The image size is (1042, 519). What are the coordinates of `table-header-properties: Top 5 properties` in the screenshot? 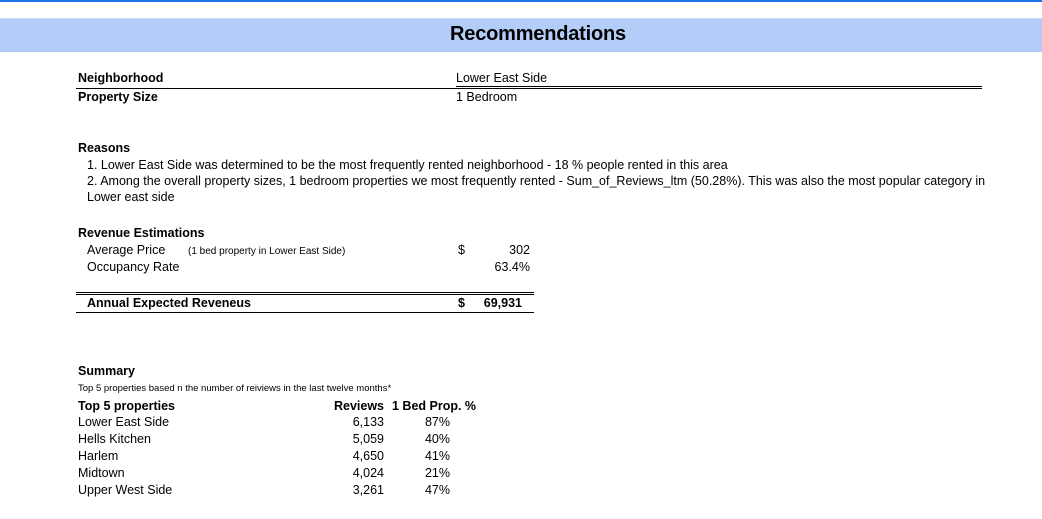 It's located at (127, 406).